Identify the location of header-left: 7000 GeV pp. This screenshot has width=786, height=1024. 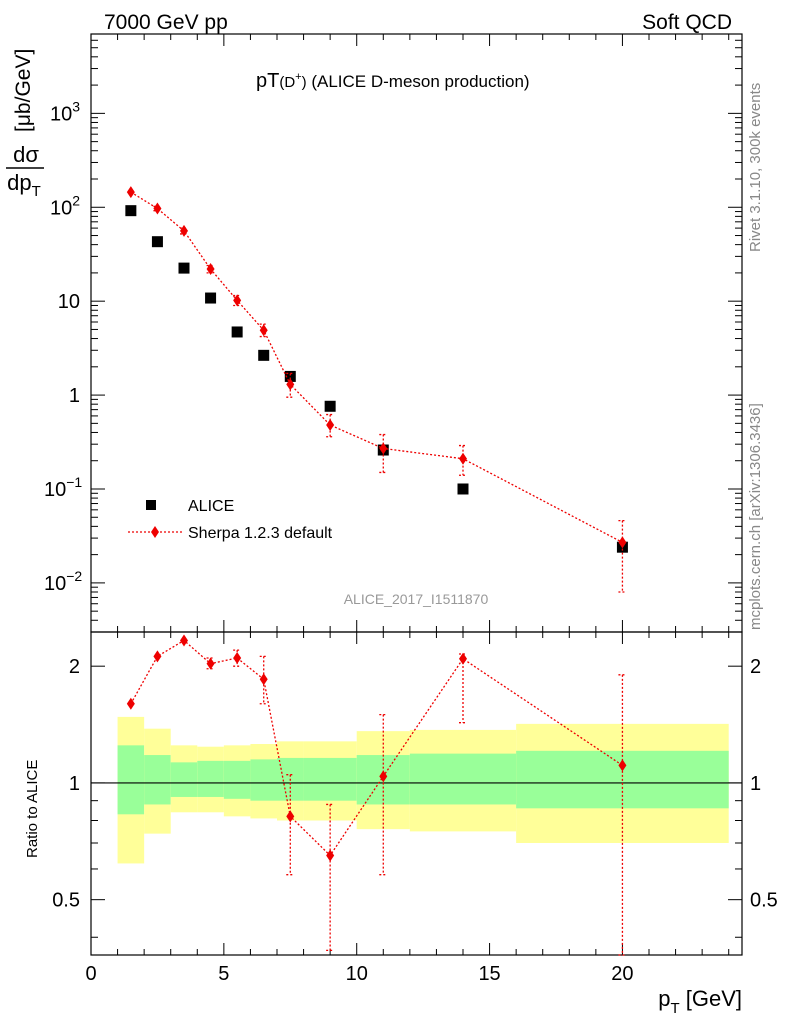
(166, 22).